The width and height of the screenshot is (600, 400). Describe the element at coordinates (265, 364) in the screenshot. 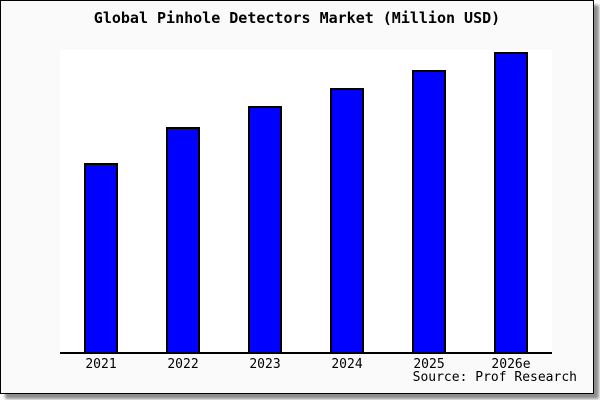

I see `x-tick-2023: 2023` at that location.